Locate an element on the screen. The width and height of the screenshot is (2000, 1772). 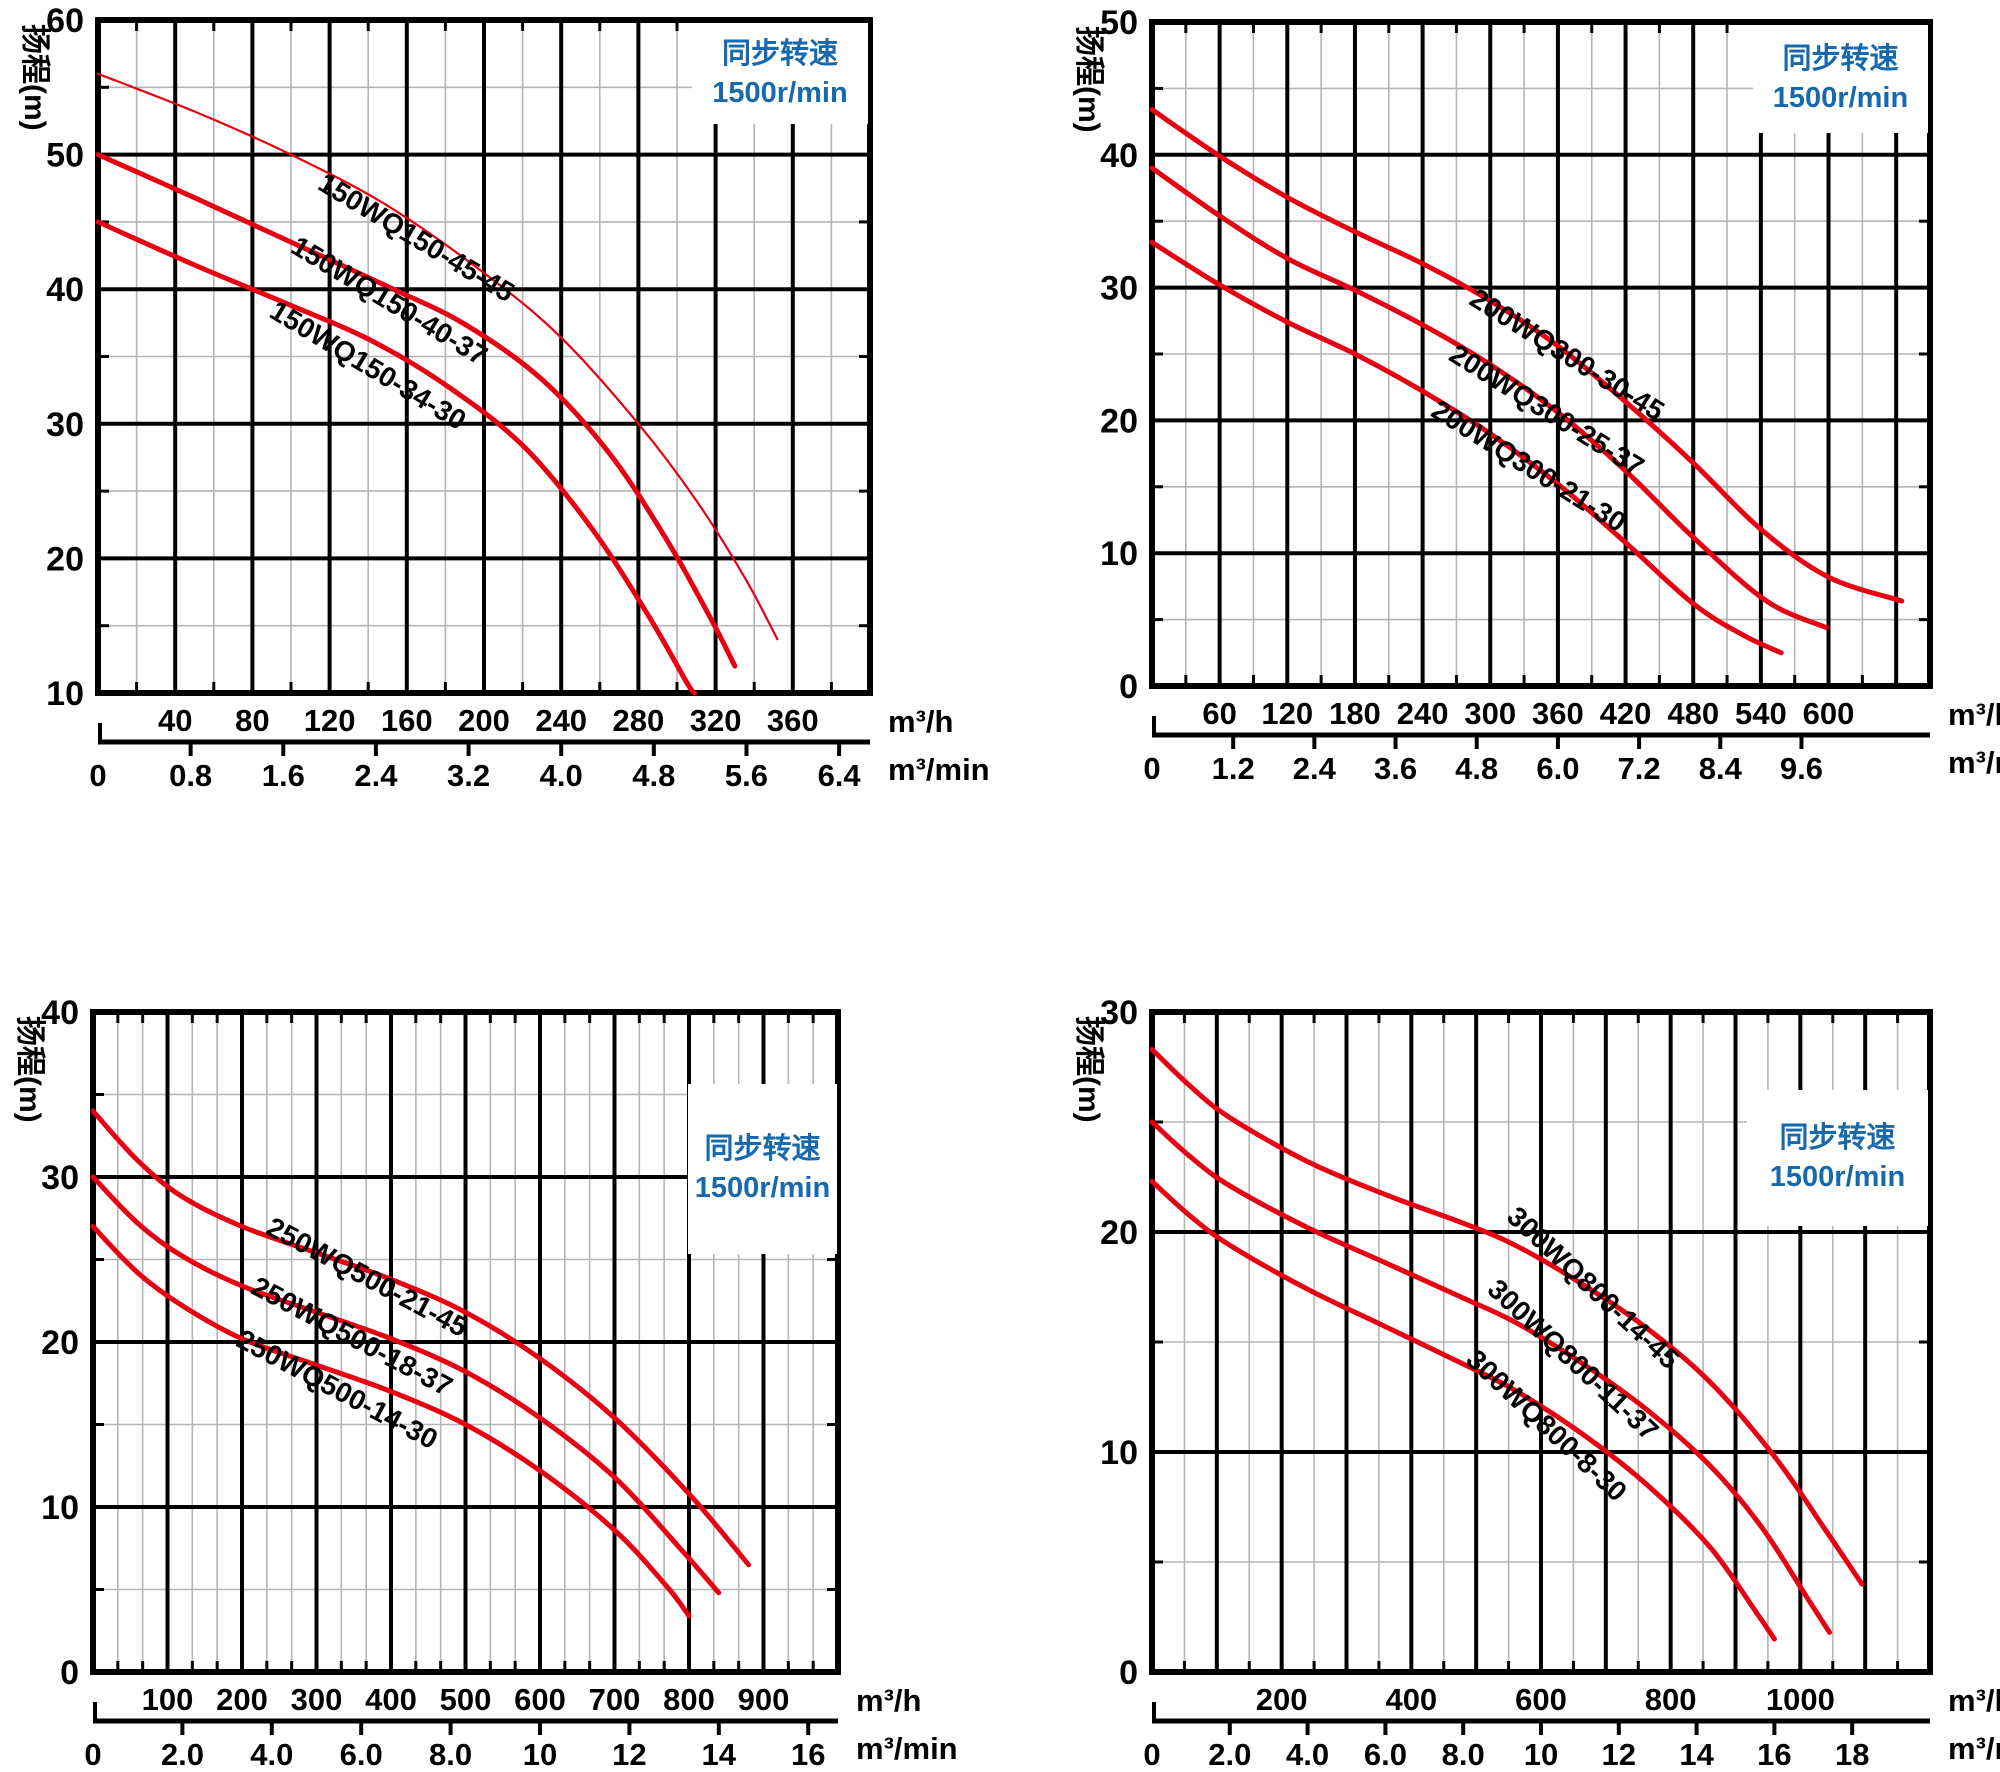
x-tick-label: 500 is located at coordinates (466, 1699).